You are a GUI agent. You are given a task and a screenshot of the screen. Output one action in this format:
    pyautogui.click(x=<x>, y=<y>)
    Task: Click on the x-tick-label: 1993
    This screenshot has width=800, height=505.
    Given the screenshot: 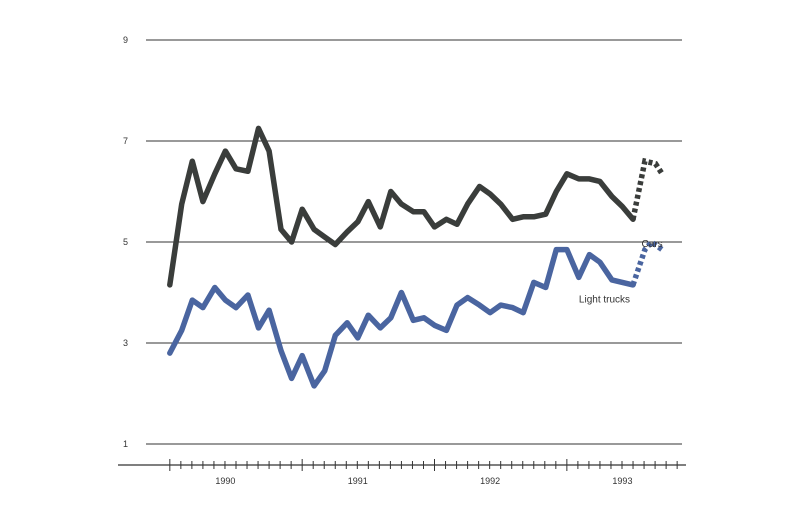 What is the action you would take?
    pyautogui.click(x=622, y=481)
    